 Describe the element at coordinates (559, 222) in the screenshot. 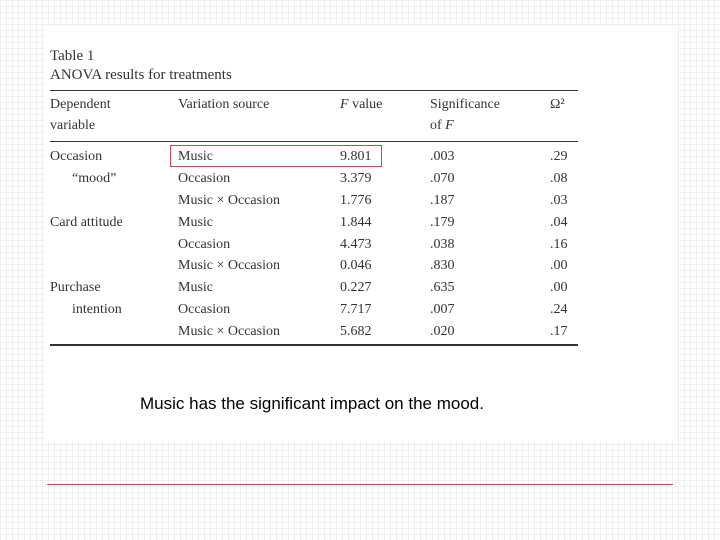

I see `cell-omega: .04` at that location.